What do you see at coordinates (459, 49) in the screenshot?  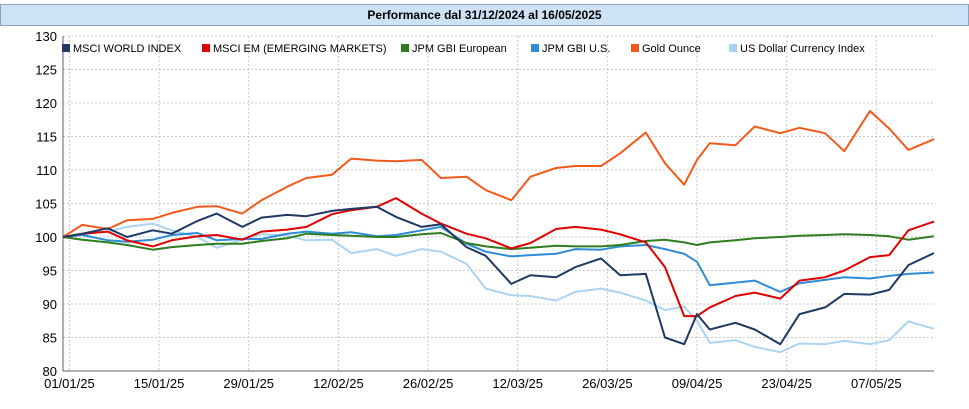 I see `legend-label: JPM GBI European` at bounding box center [459, 49].